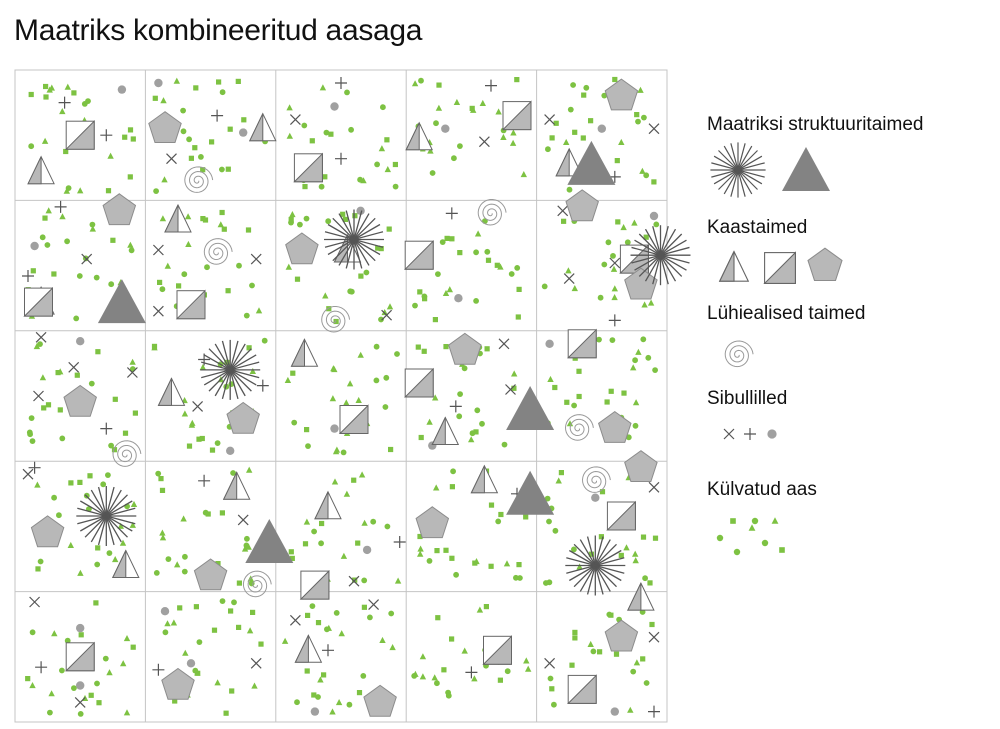  Describe the element at coordinates (380, 700) in the screenshot. I see `companion-pentagon-icon` at that location.